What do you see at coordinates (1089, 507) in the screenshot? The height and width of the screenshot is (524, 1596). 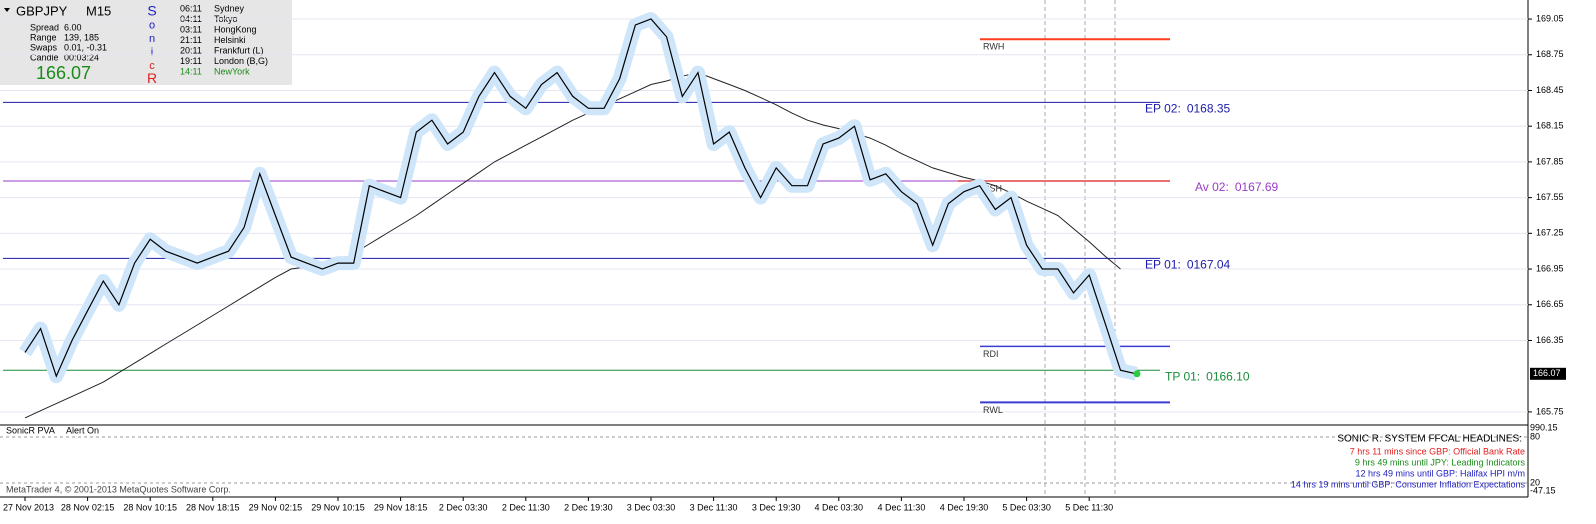 I see `x-tick-label: 5 Dec 11:30` at bounding box center [1089, 507].